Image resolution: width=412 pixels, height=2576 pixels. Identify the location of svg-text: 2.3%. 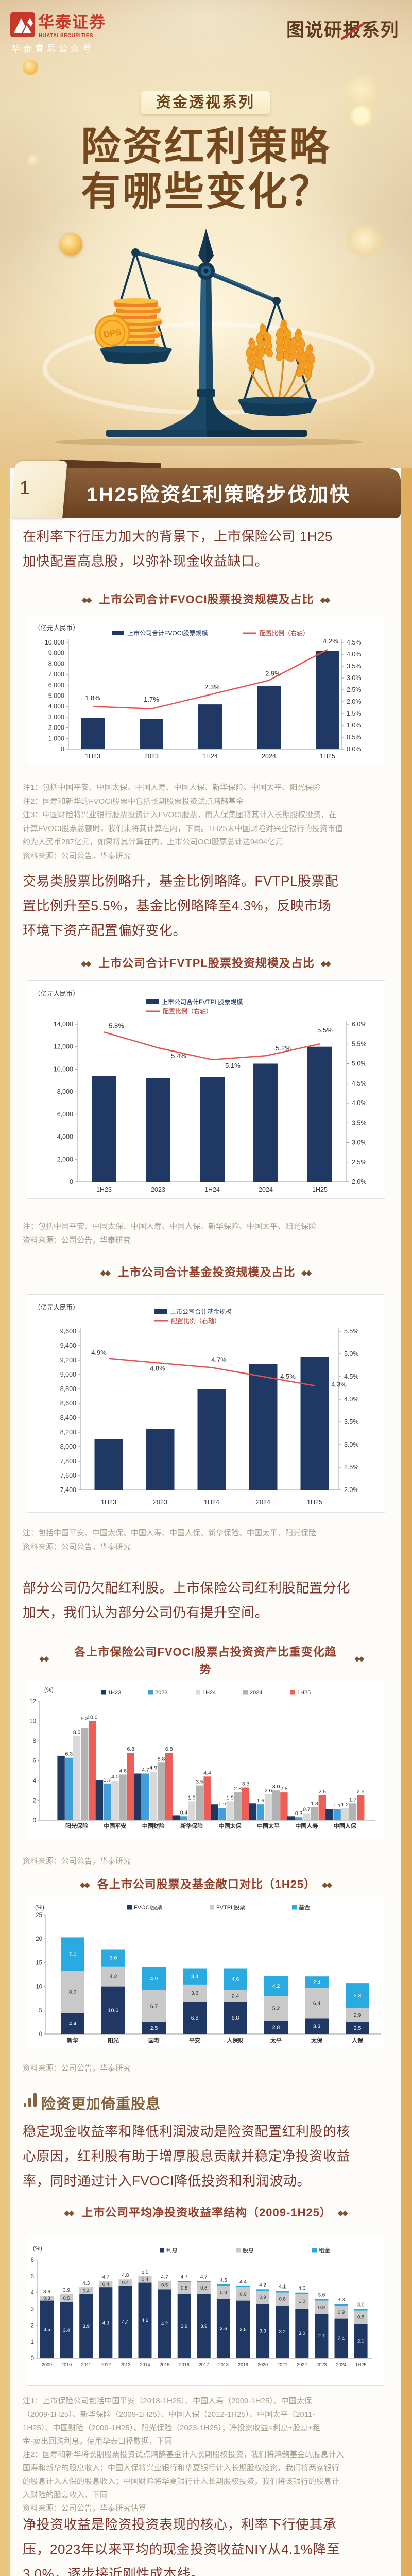
(212, 687).